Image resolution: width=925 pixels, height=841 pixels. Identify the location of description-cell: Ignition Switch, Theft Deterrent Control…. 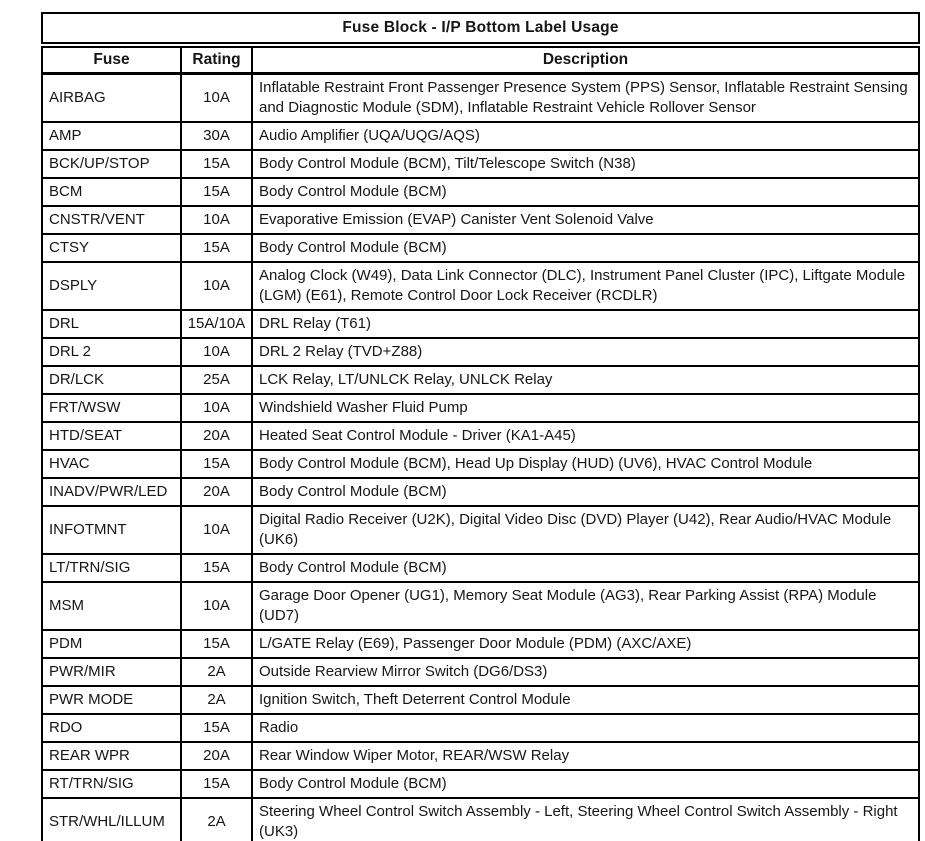
(585, 700).